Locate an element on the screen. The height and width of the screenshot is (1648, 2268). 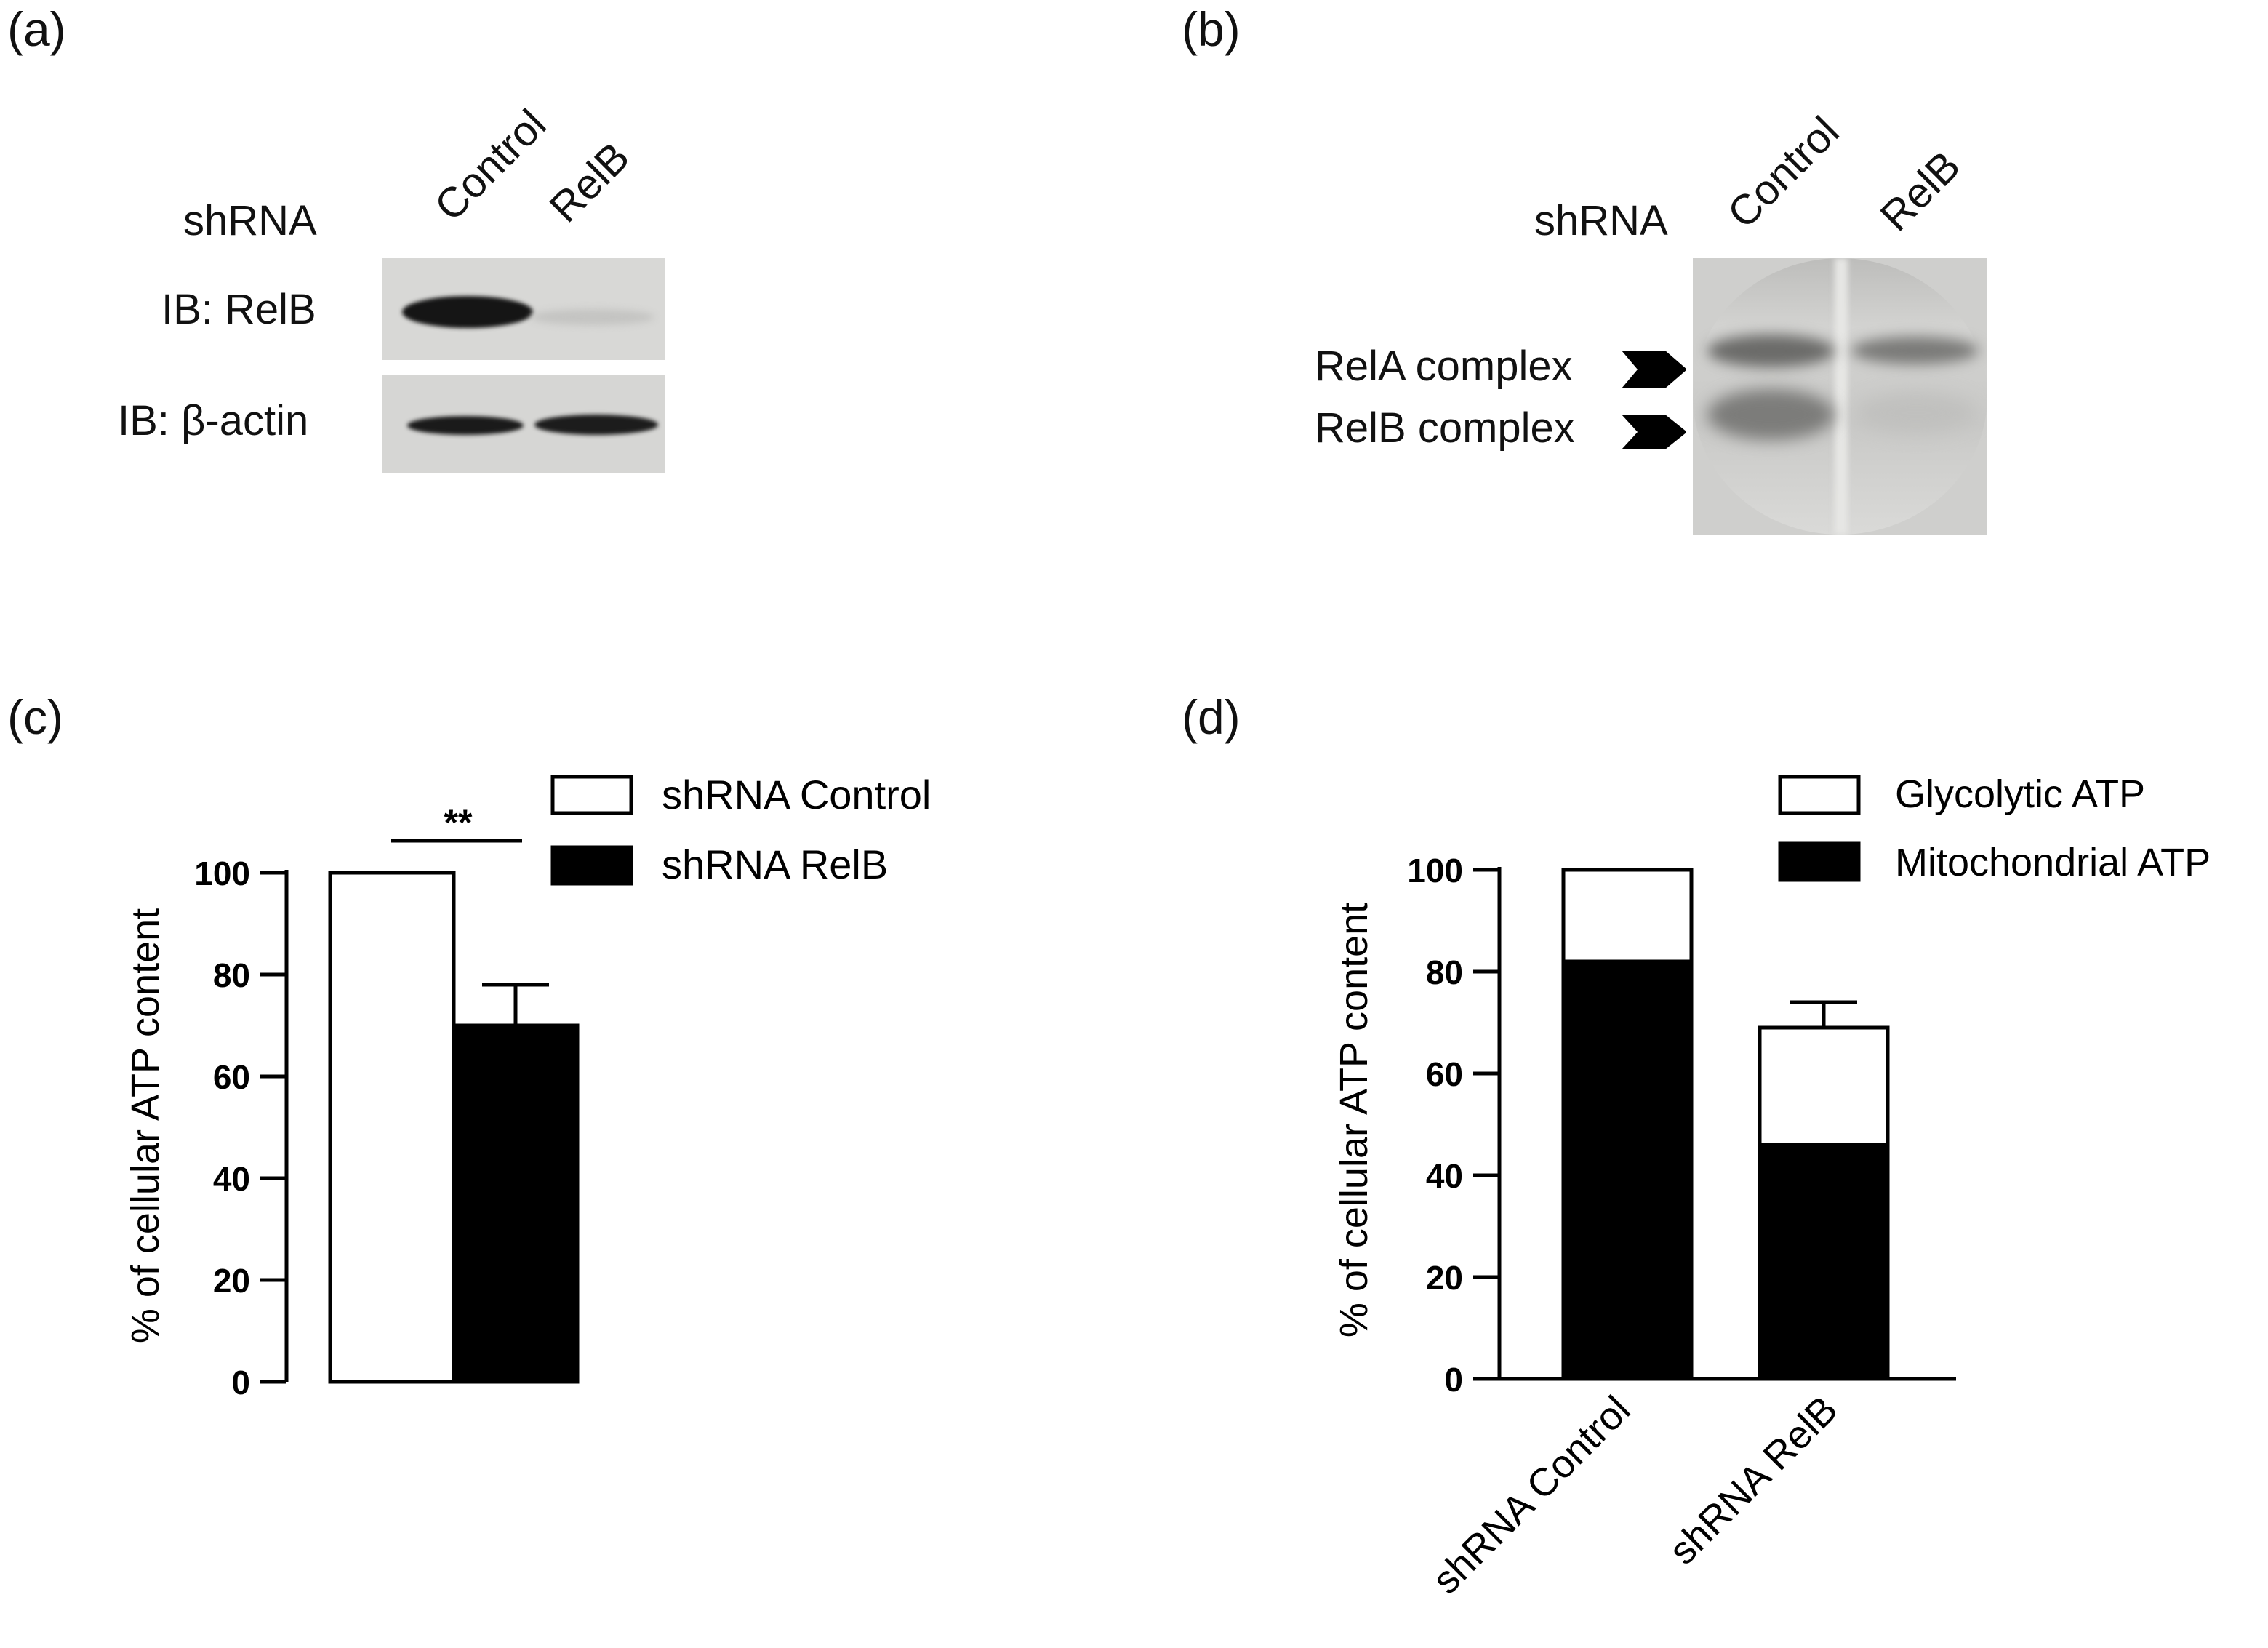
bar-segment-shrna-relb-glycolytic-atp is located at coordinates (1824, 1086).